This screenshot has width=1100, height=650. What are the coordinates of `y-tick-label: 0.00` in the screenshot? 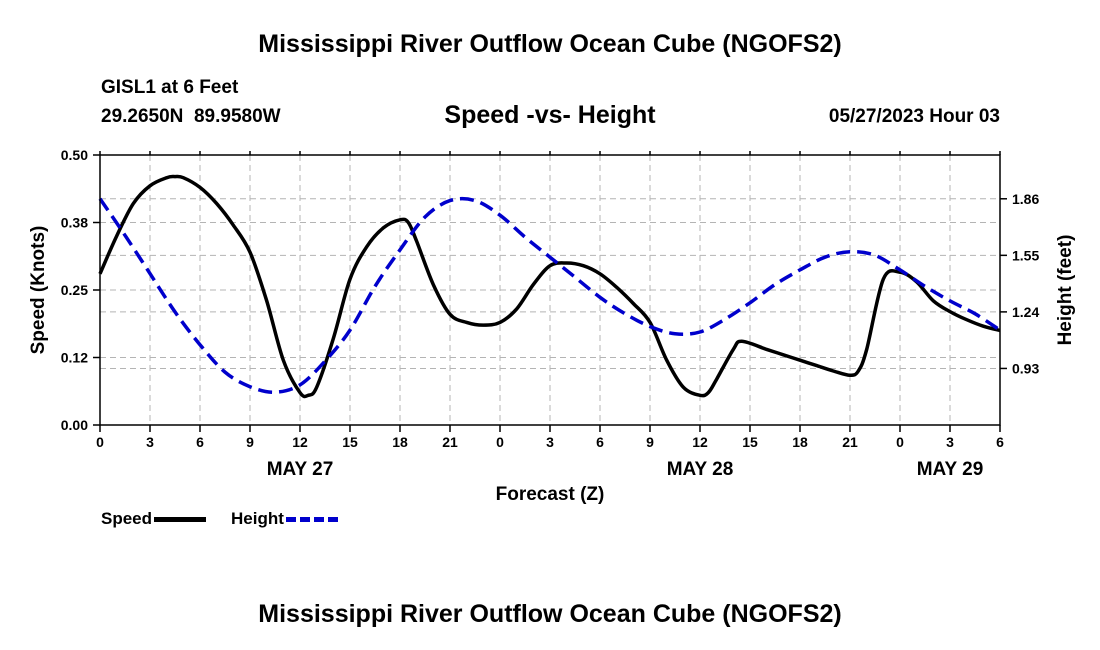 It's located at (74, 425).